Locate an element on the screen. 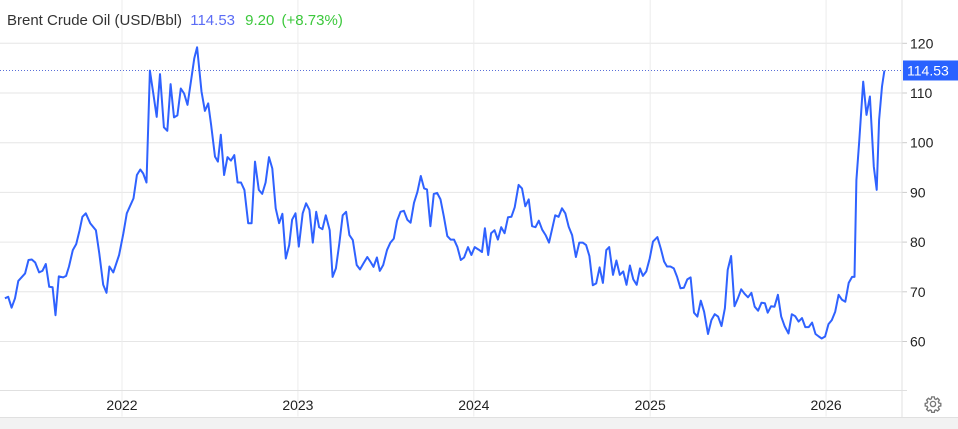 The image size is (958, 429). chart-title: Brent Crude Oil (USD/Bbl) is located at coordinates (95, 20).